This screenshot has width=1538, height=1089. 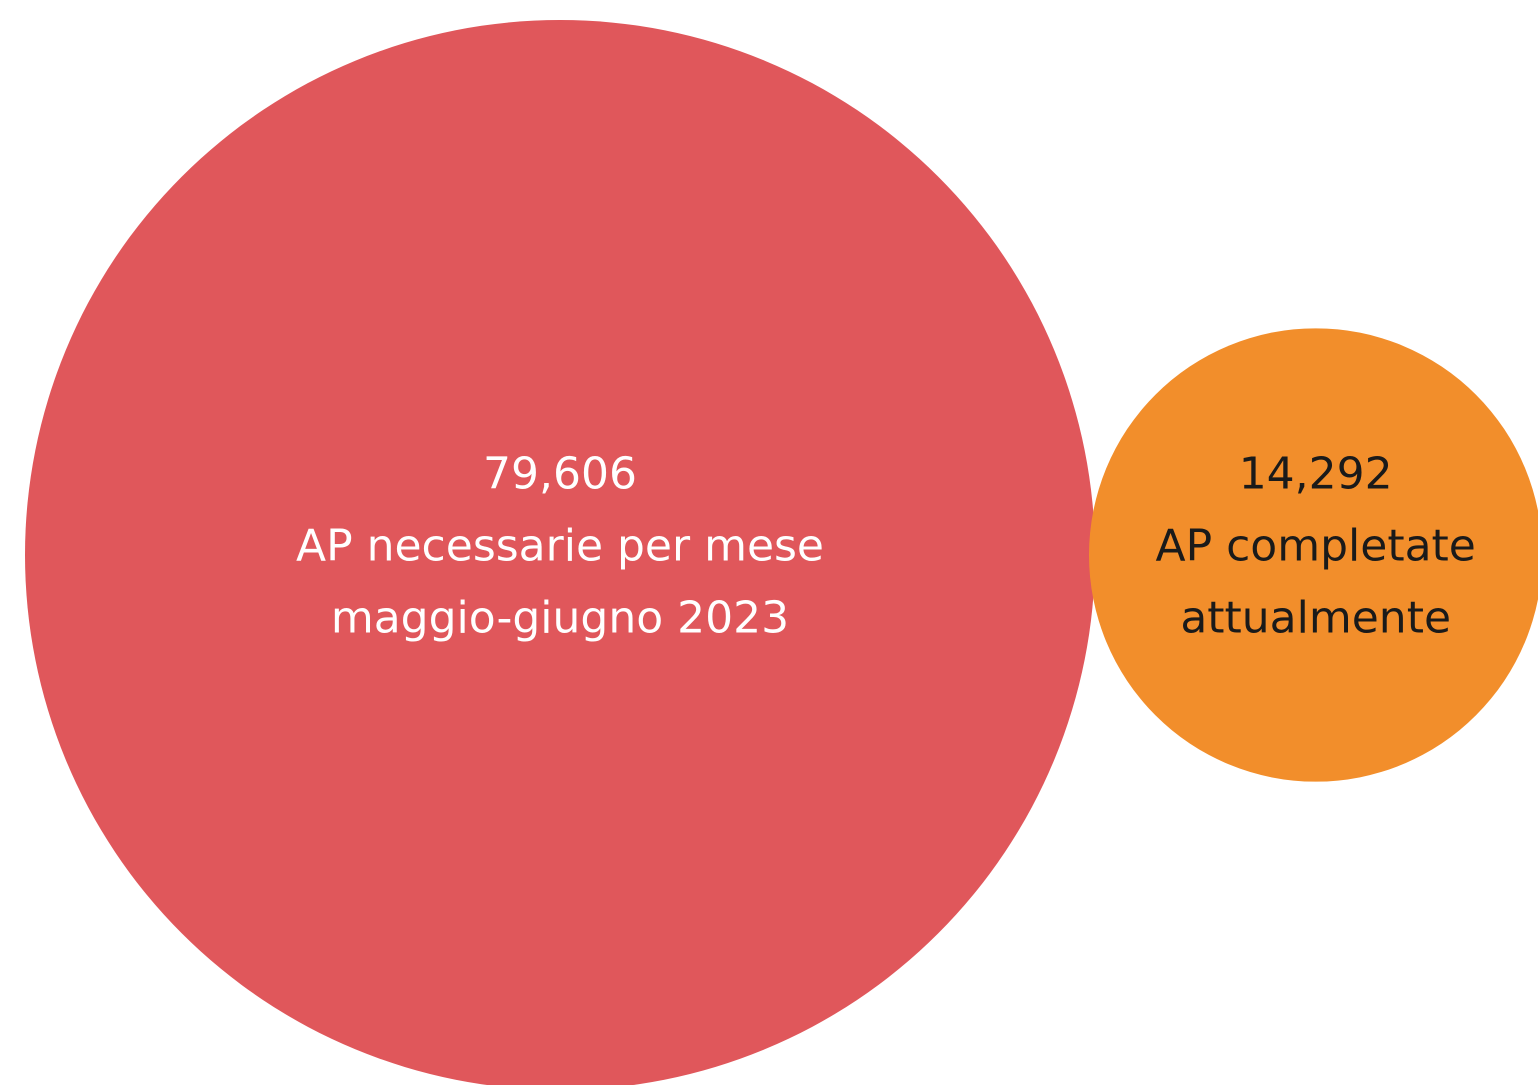 What do you see at coordinates (1316, 473) in the screenshot?
I see `bubble-value-label-1: 14,292` at bounding box center [1316, 473].